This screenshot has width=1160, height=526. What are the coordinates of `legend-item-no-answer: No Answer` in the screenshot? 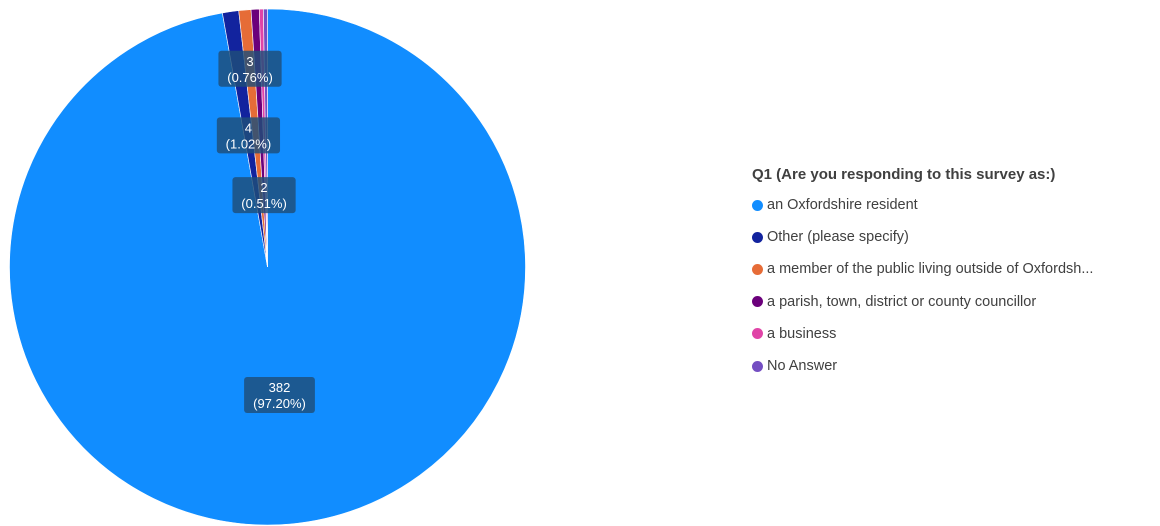 It's located at (952, 366).